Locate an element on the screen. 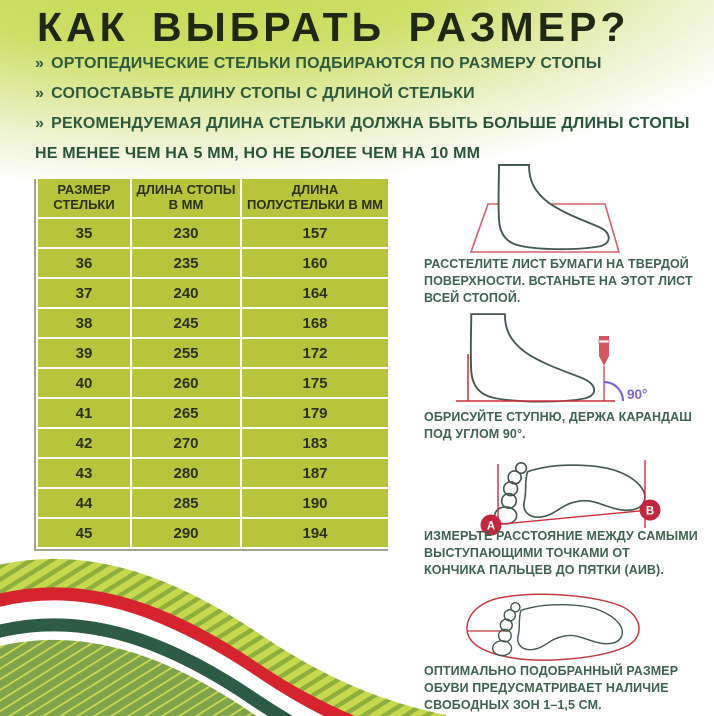 This screenshot has height=716, width=714. svg-text: В is located at coordinates (650, 512).